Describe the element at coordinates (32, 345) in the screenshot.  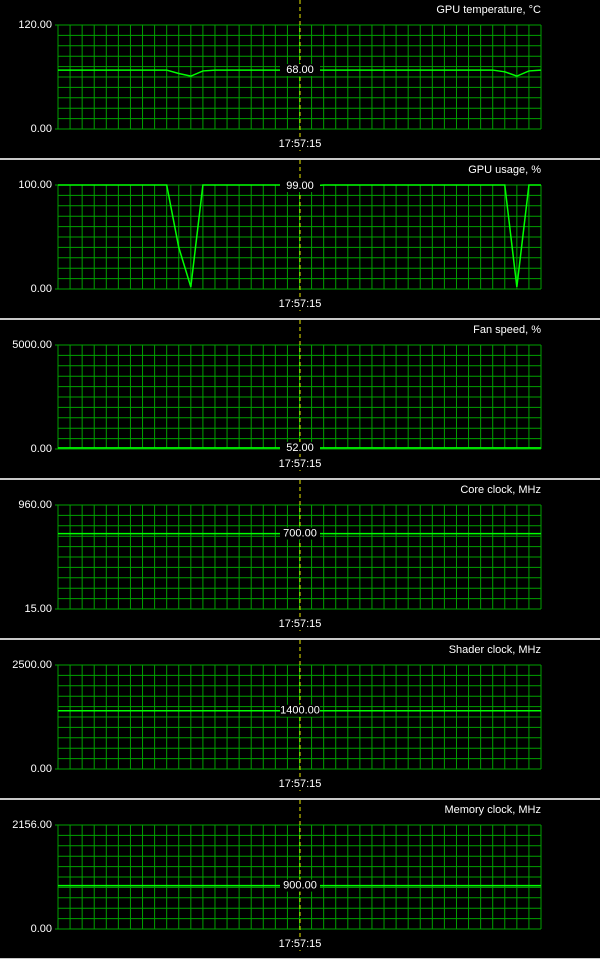
I see `y-tick-label: 5000.00` at that location.